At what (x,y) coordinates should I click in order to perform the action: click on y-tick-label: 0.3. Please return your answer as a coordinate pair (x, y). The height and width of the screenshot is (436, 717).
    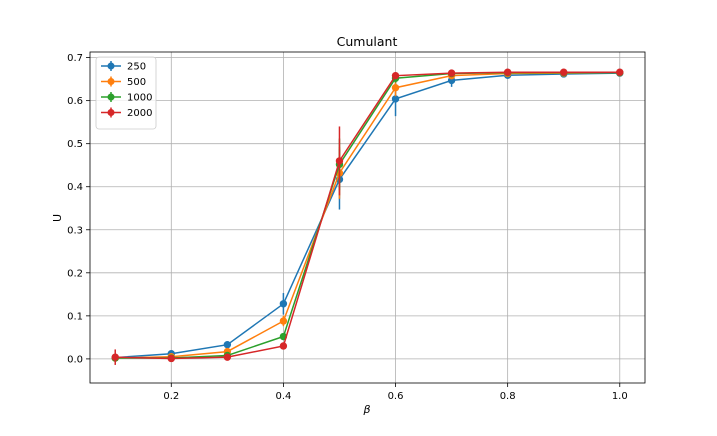
    Looking at the image, I should click on (75, 230).